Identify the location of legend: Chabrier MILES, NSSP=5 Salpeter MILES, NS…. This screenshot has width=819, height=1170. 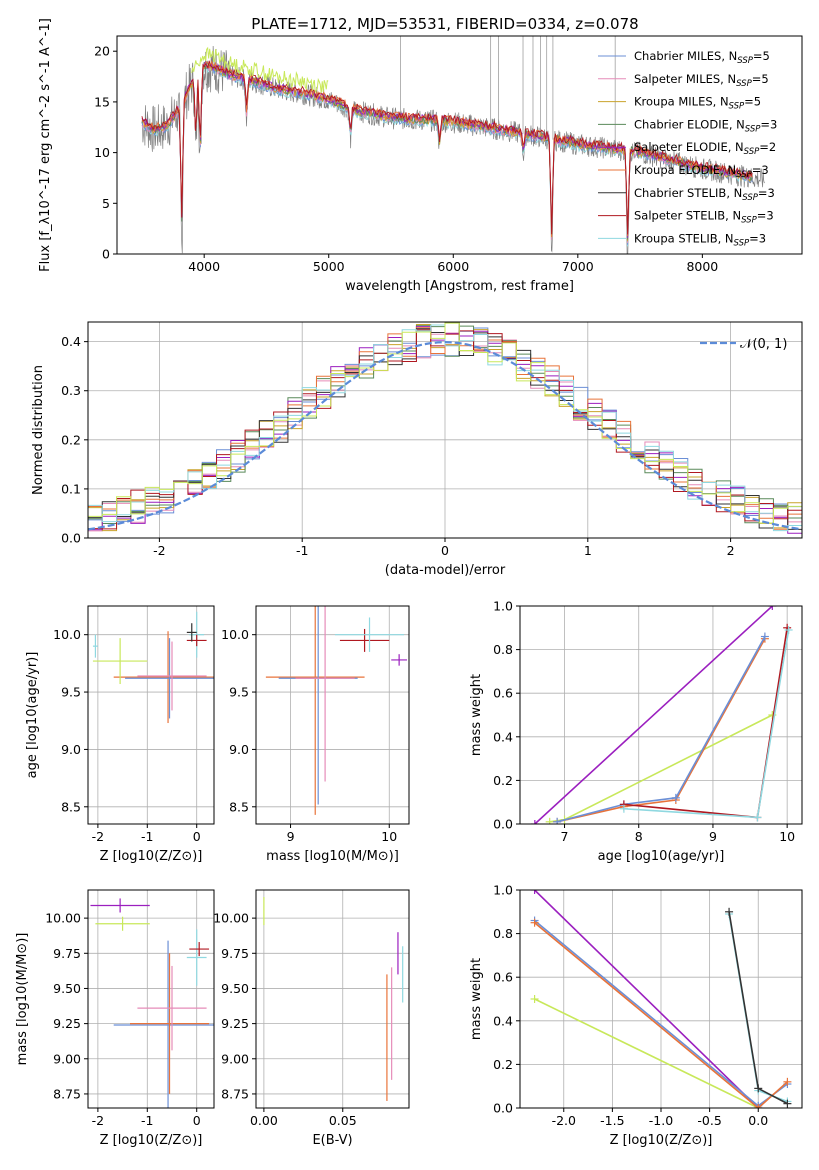
(687, 148).